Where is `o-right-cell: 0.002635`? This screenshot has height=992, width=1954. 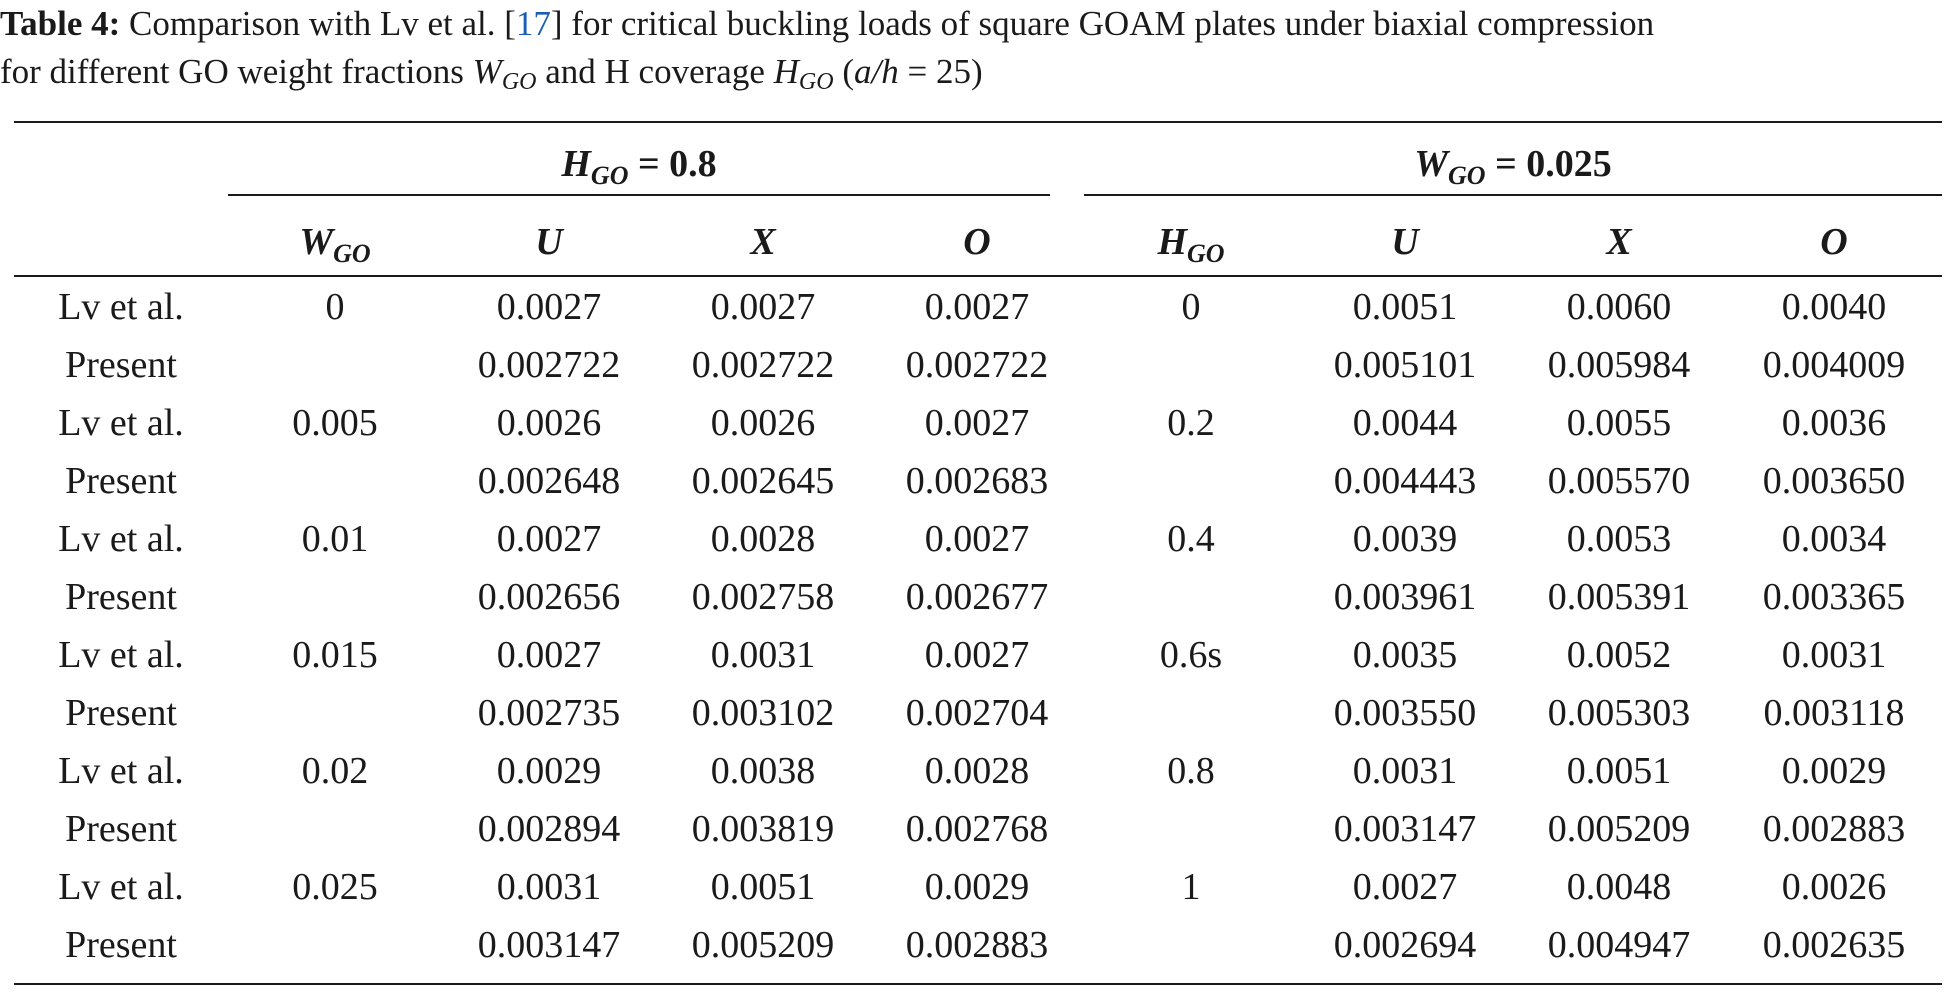 o-right-cell: 0.002635 is located at coordinates (1834, 945).